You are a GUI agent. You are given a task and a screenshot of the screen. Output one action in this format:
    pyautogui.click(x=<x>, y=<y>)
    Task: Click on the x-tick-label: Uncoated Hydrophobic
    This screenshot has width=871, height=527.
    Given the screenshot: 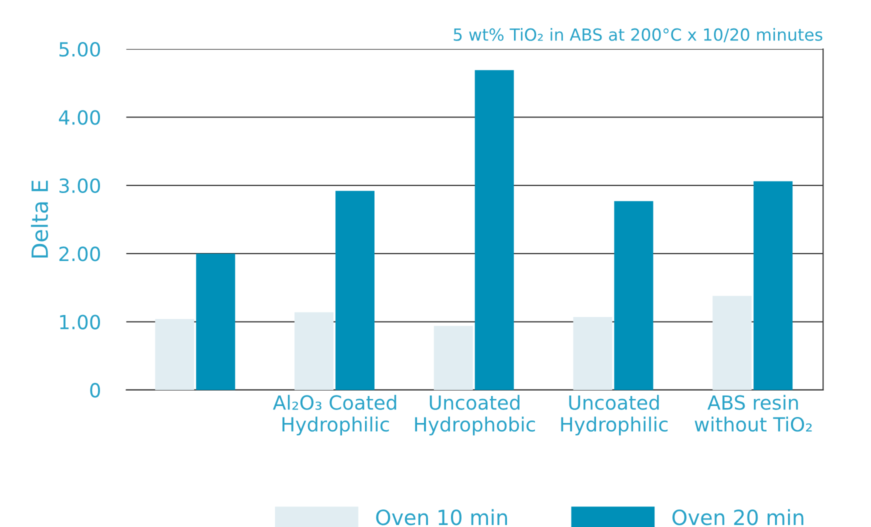 What is the action you would take?
    pyautogui.click(x=475, y=415)
    